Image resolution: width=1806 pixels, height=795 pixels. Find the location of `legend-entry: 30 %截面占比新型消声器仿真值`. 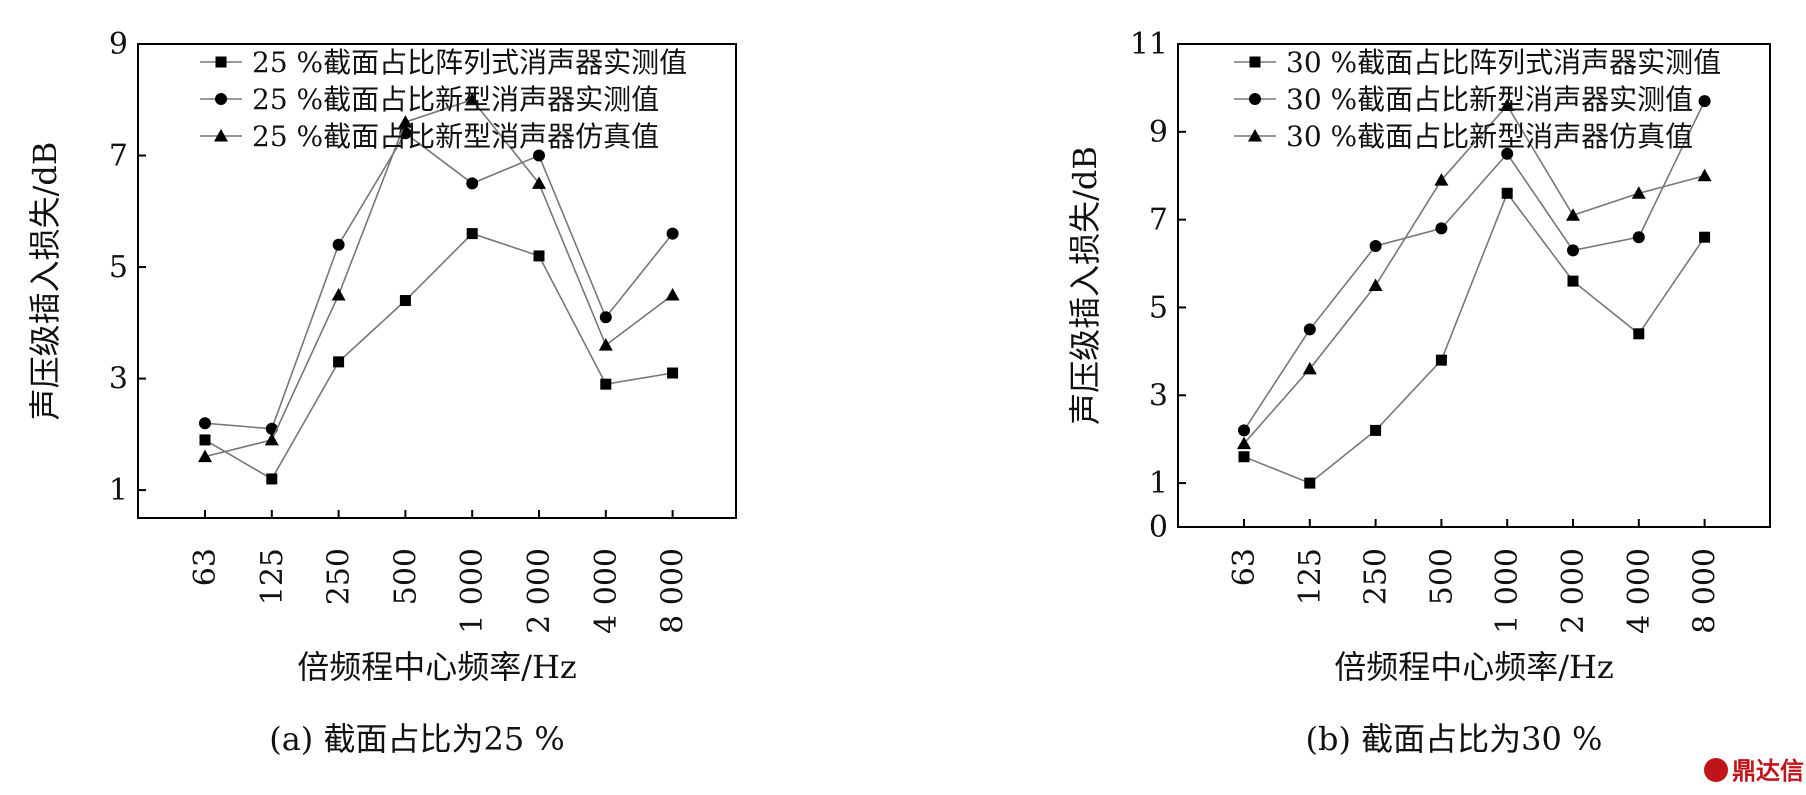

legend-entry: 30 %截面占比新型消声器仿真值 is located at coordinates (1489, 136).